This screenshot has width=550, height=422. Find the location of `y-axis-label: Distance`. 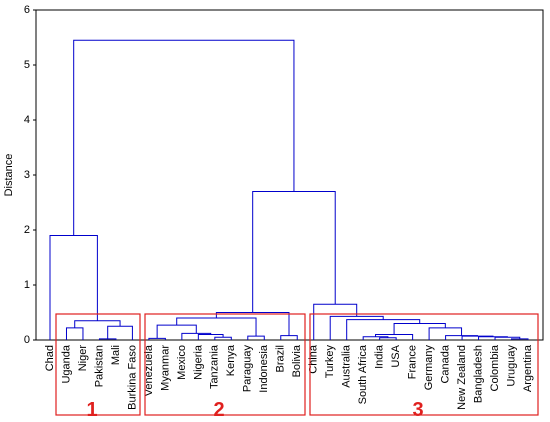

y-axis-label: Distance is located at coordinates (9, 175).